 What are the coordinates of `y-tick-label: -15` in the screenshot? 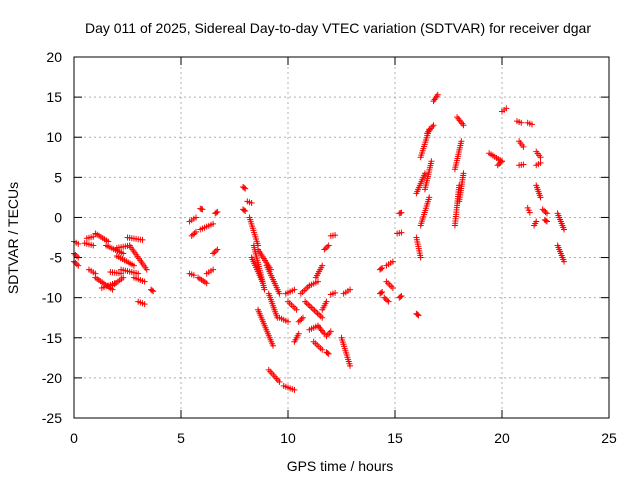 It's located at (52, 338).